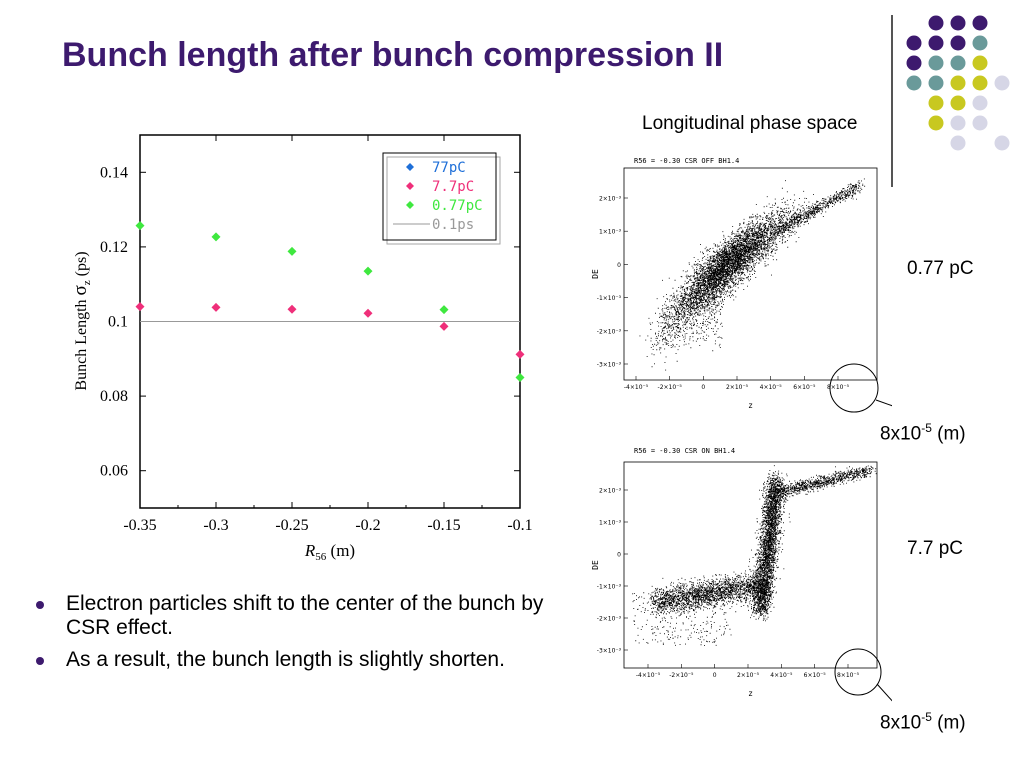  I want to click on scale-label-bottom: 8x10-5 (m), so click(923, 722).